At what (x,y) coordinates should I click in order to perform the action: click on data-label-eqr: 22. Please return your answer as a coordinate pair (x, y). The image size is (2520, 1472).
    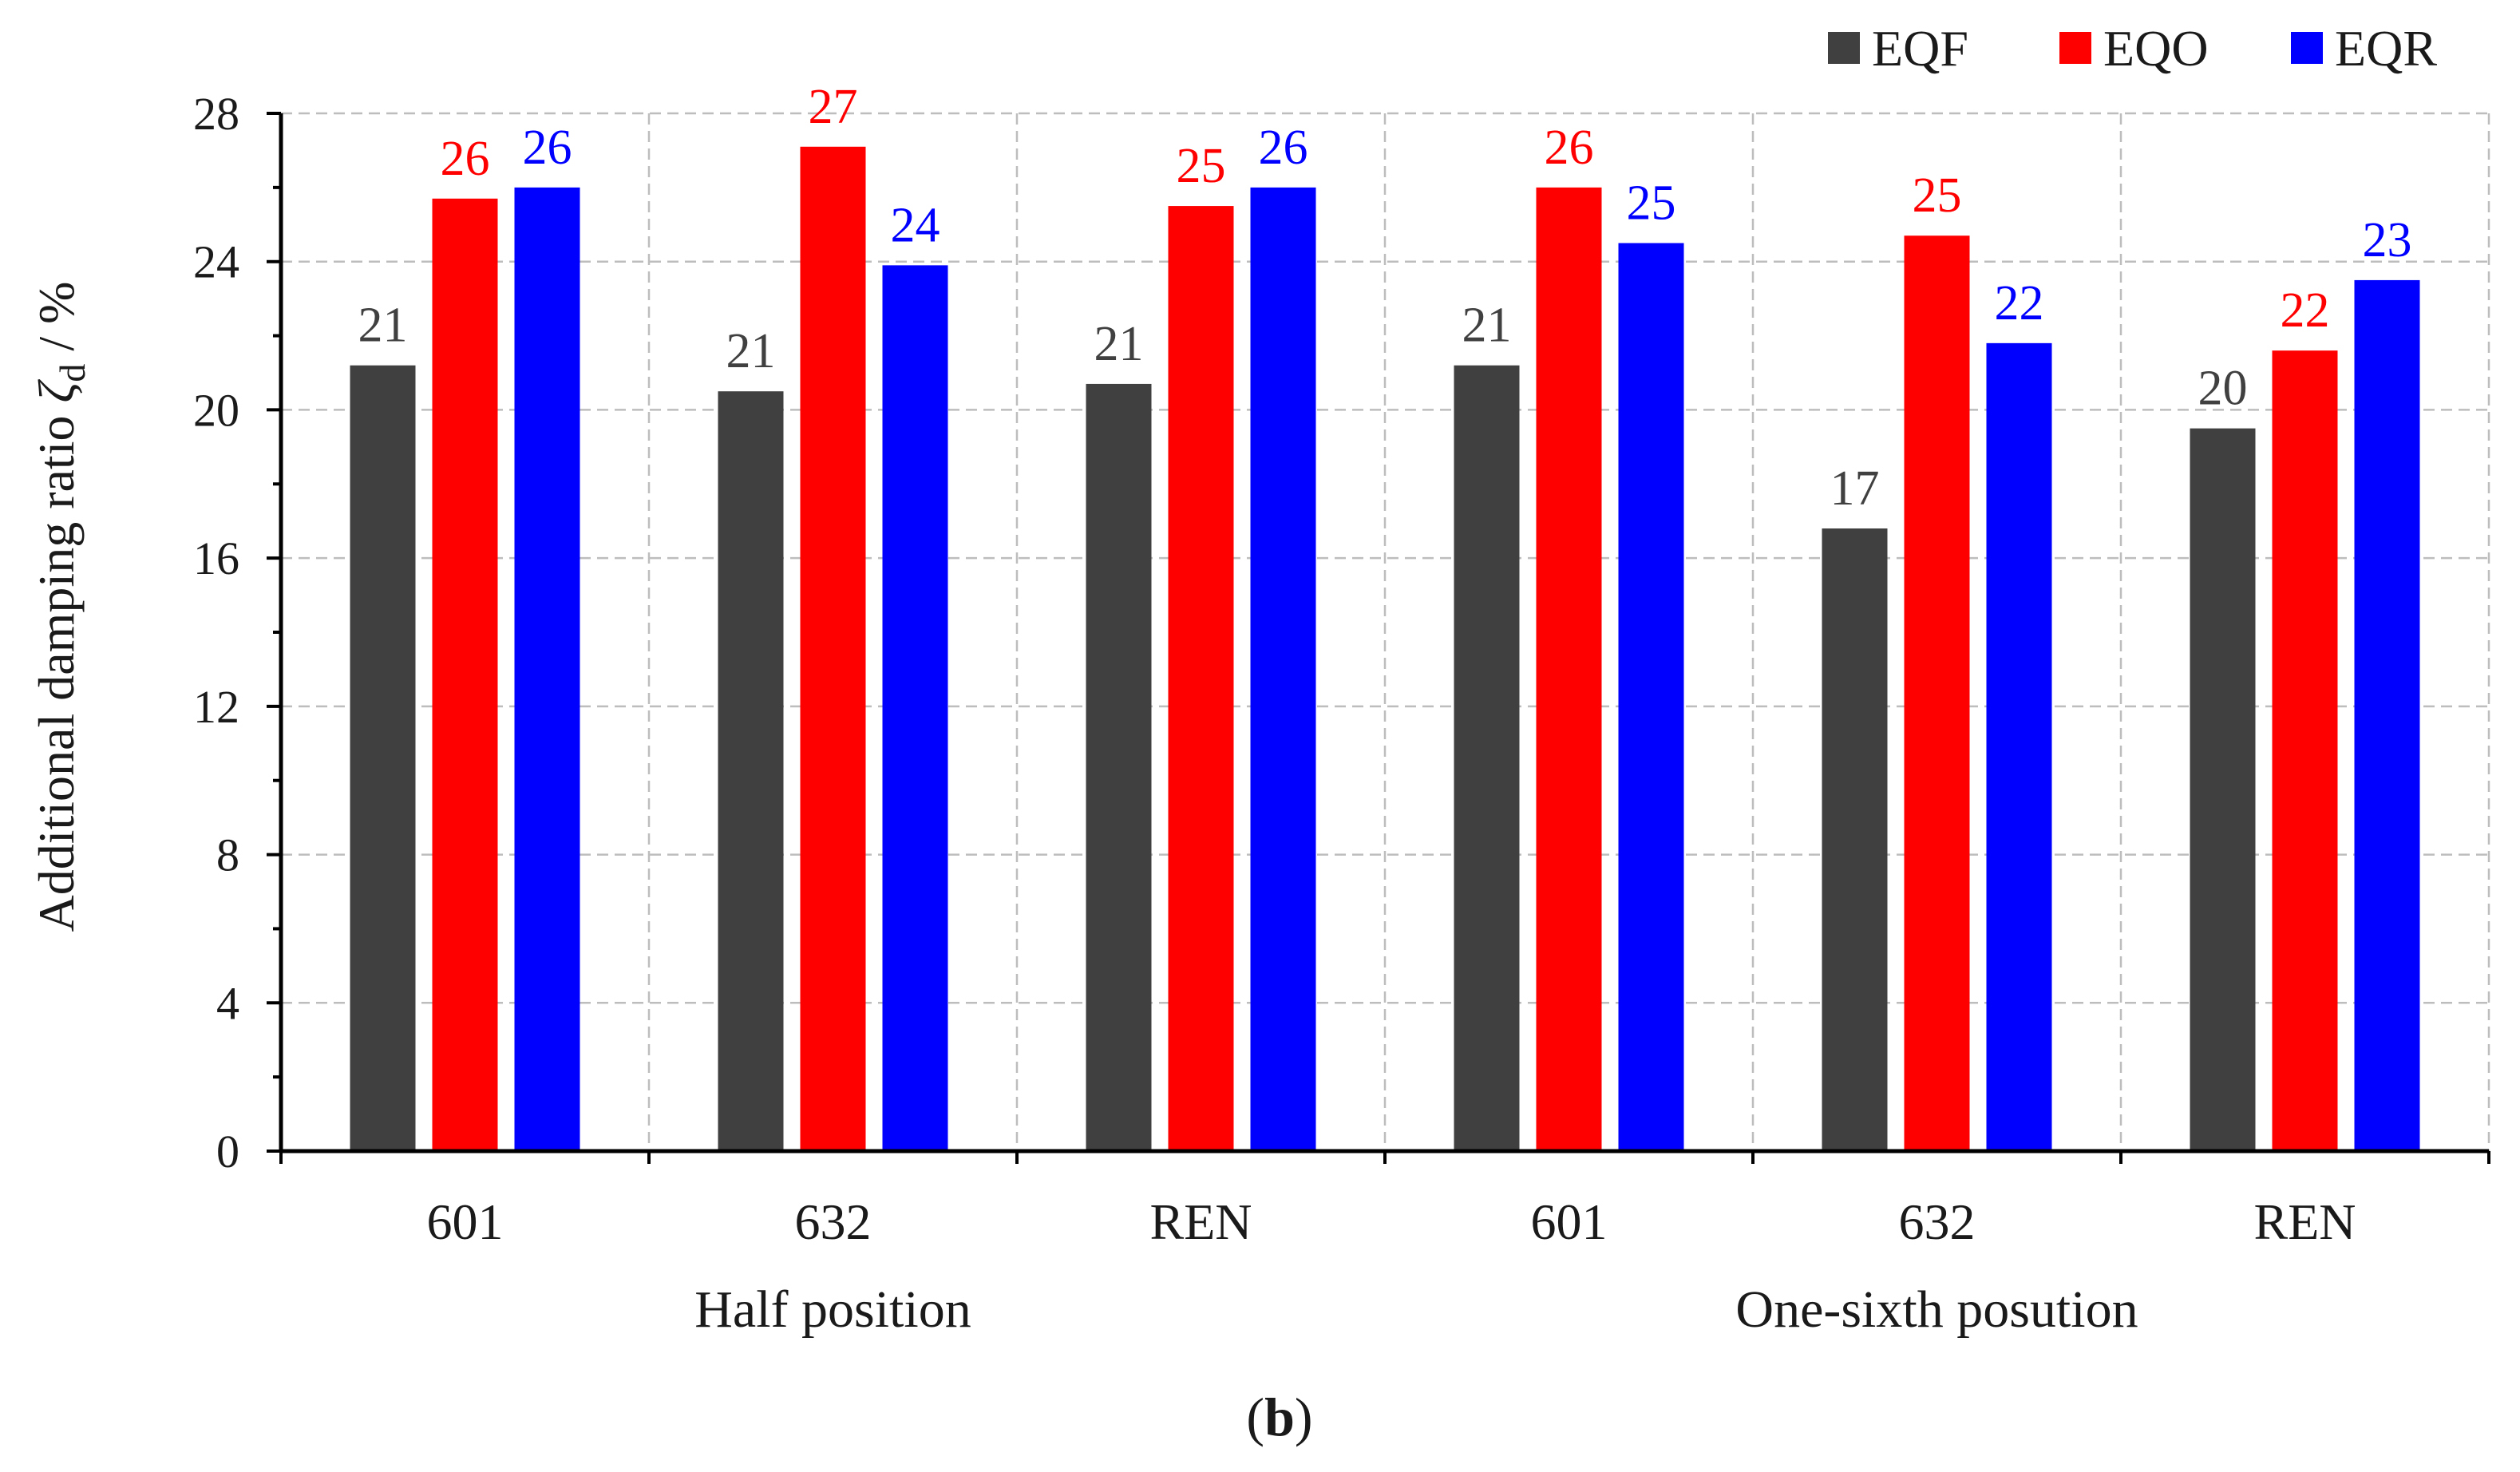
    Looking at the image, I should click on (2019, 303).